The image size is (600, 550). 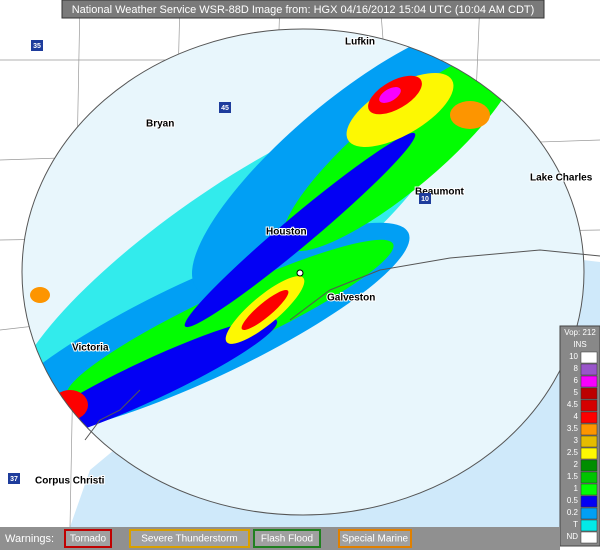 I want to click on warnings-label: Warnings:, so click(x=29, y=539).